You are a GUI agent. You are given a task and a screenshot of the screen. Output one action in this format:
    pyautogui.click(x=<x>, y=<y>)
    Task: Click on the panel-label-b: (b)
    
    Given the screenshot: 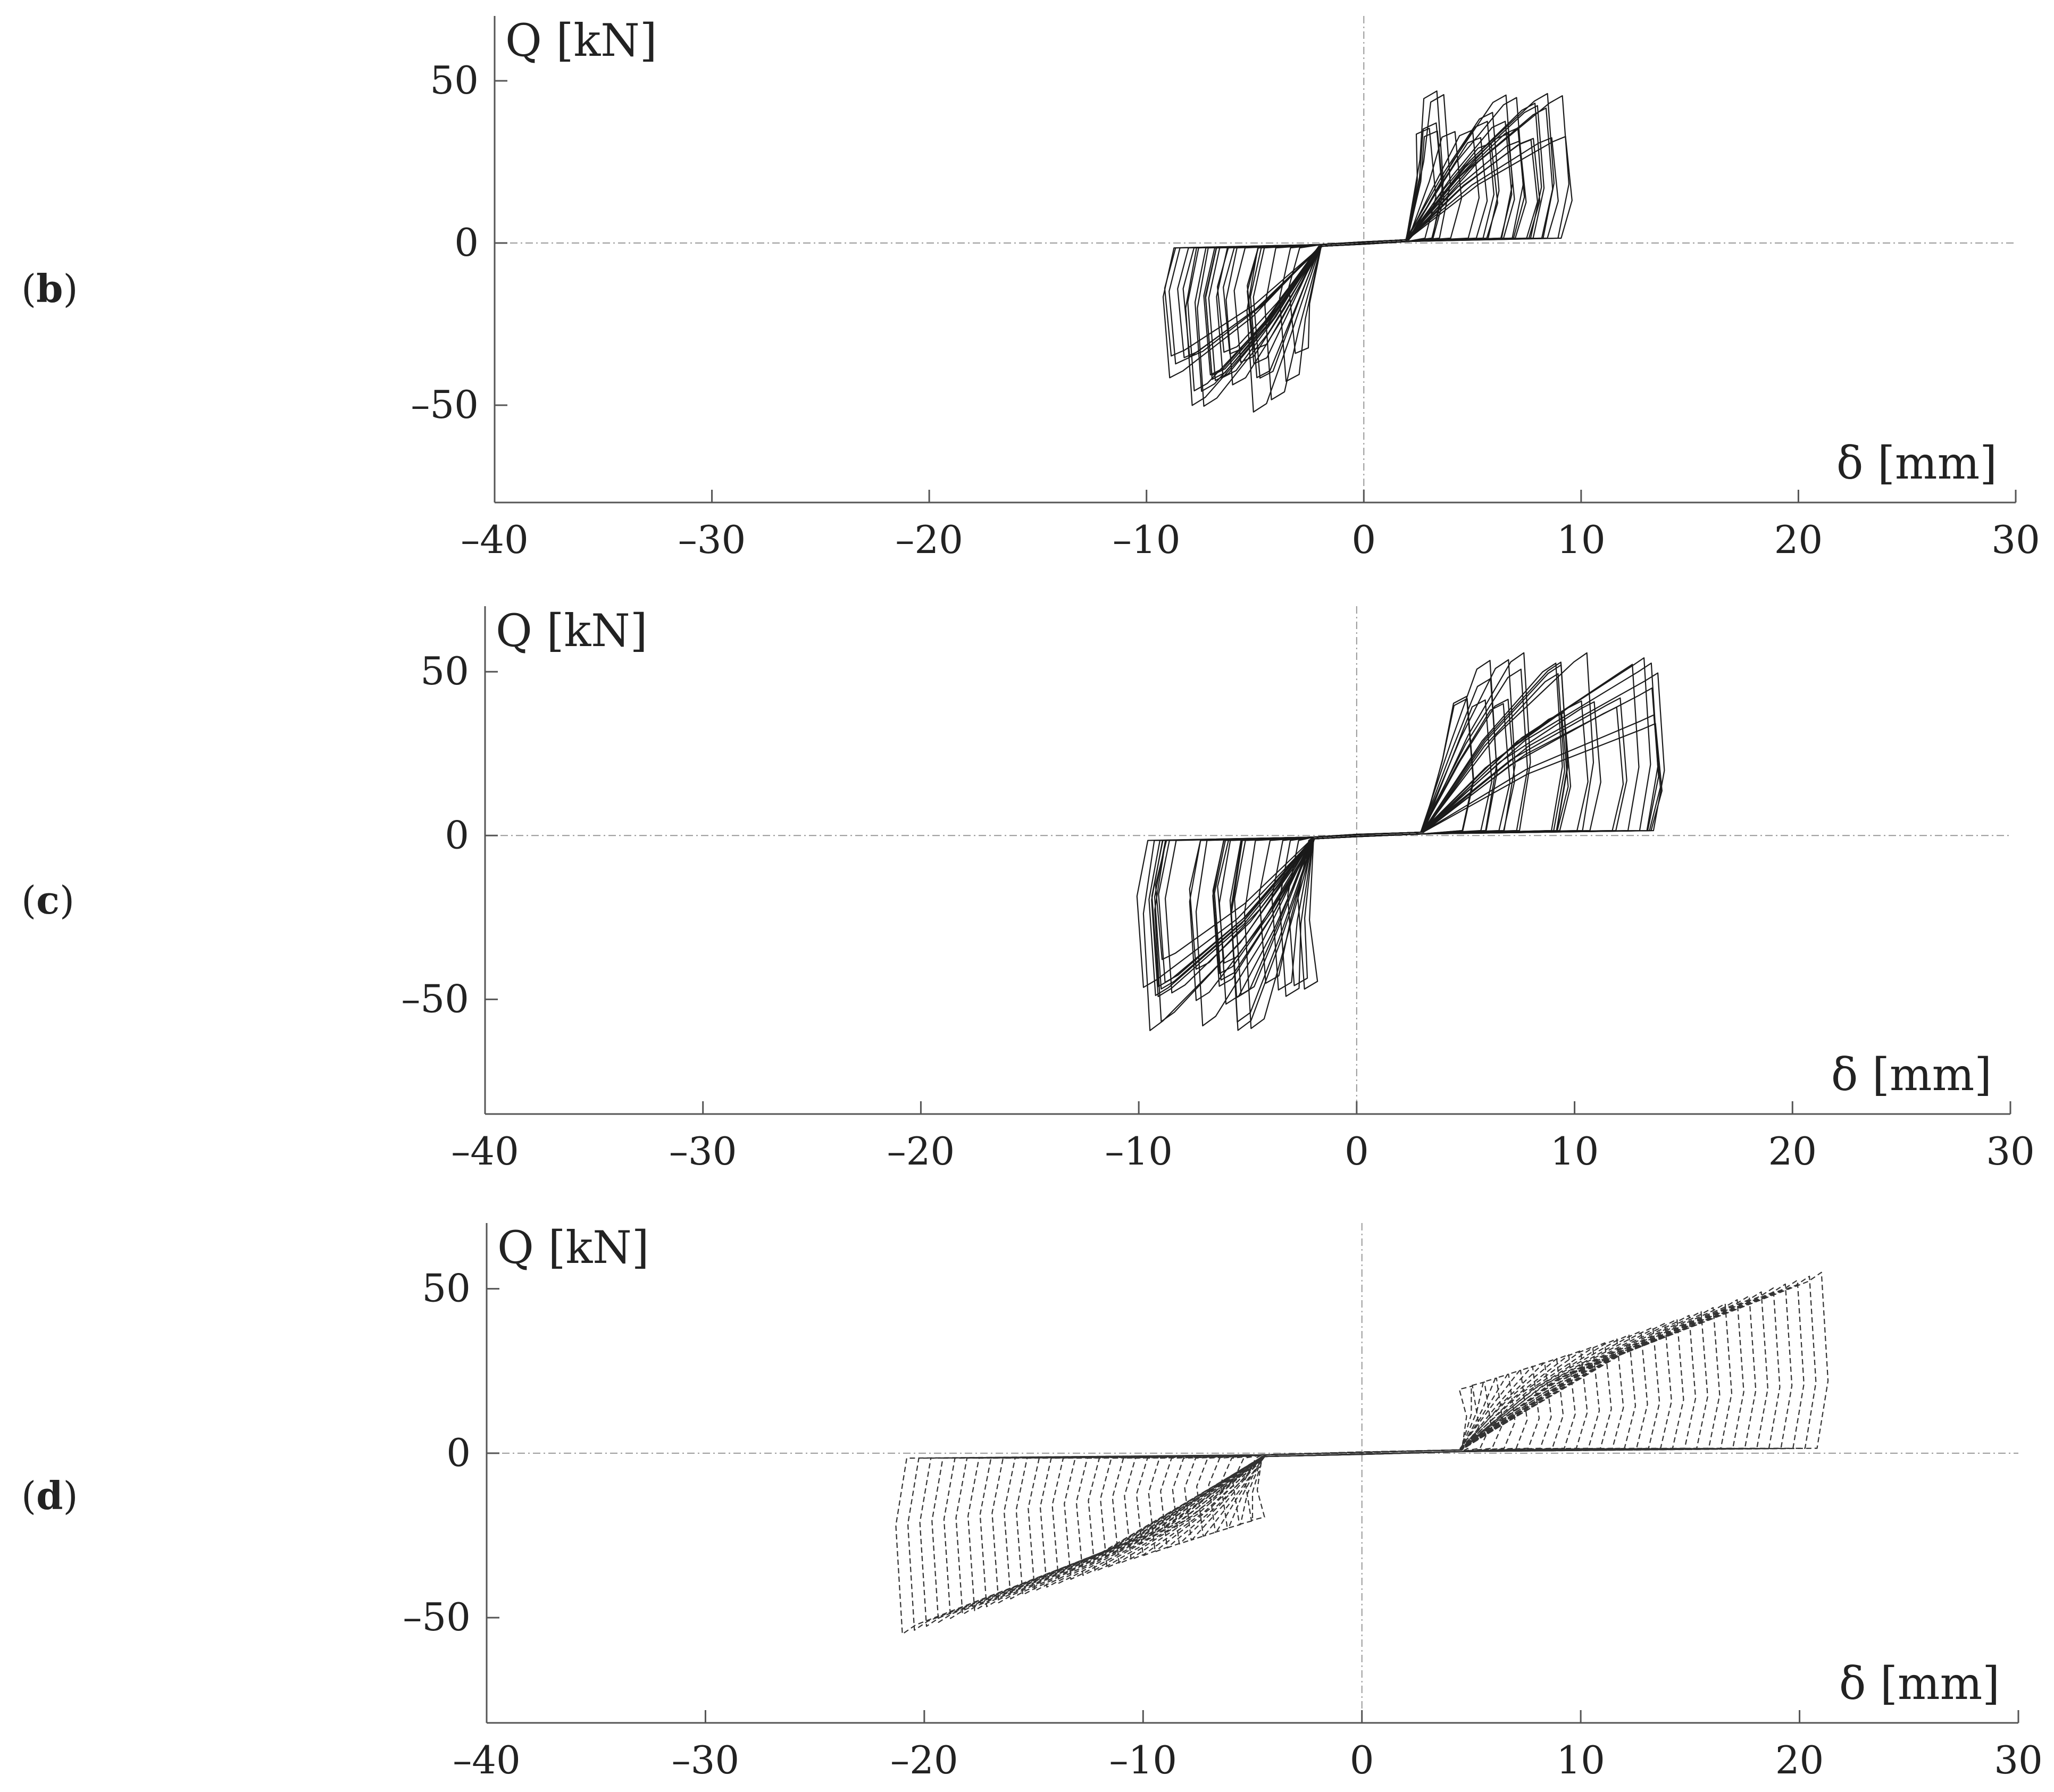 What is the action you would take?
    pyautogui.click(x=49, y=288)
    